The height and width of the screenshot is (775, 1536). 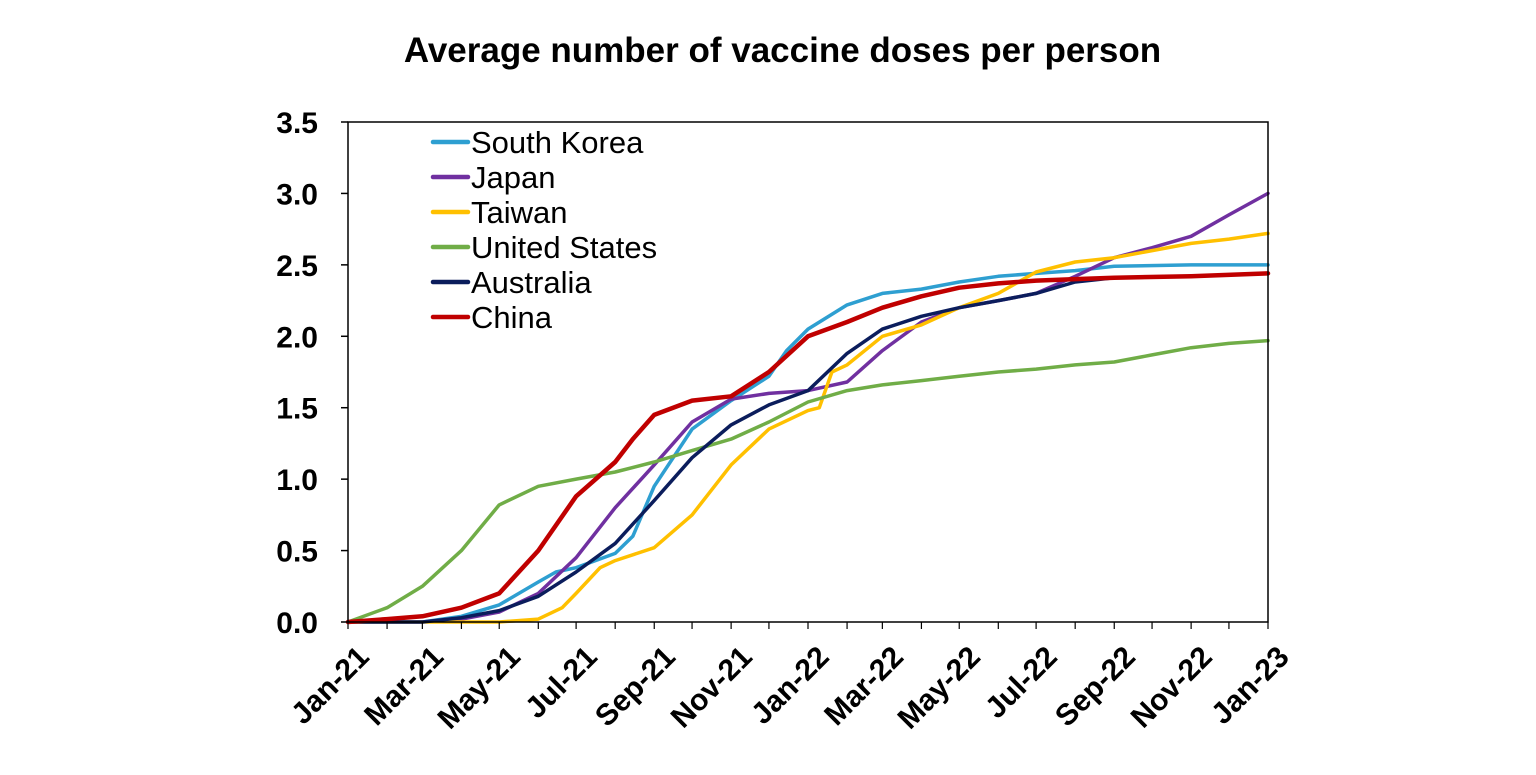 What do you see at coordinates (531, 282) in the screenshot?
I see `legend-label-australia: Australia` at bounding box center [531, 282].